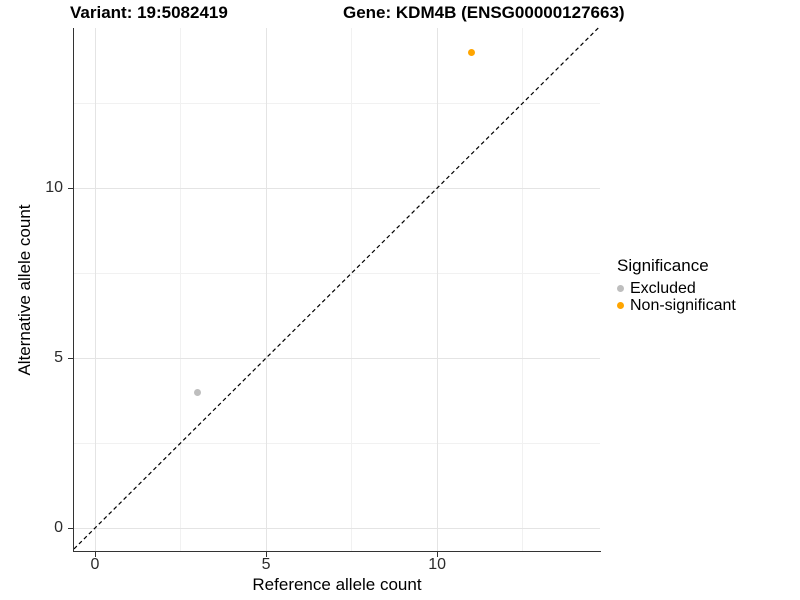  What do you see at coordinates (484, 12) in the screenshot?
I see `plot-title-gene: Gene: KDM4B (ENSG00000127663)` at bounding box center [484, 12].